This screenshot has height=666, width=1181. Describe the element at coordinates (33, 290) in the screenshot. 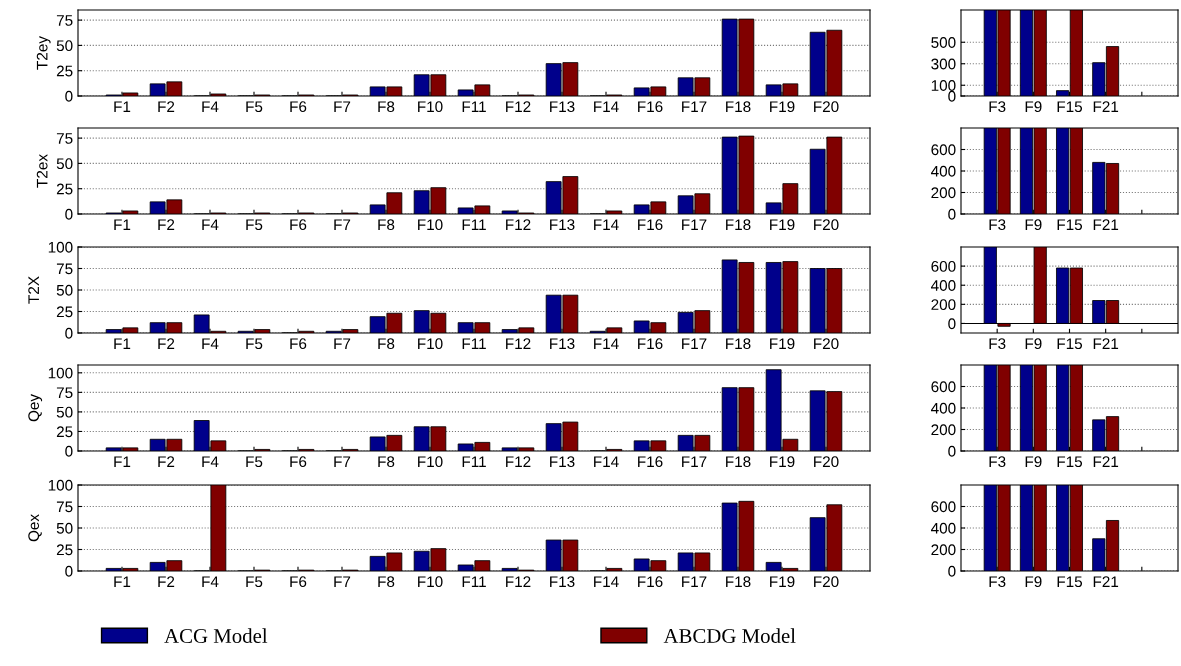

I see `y-axis-title: T2X` at that location.